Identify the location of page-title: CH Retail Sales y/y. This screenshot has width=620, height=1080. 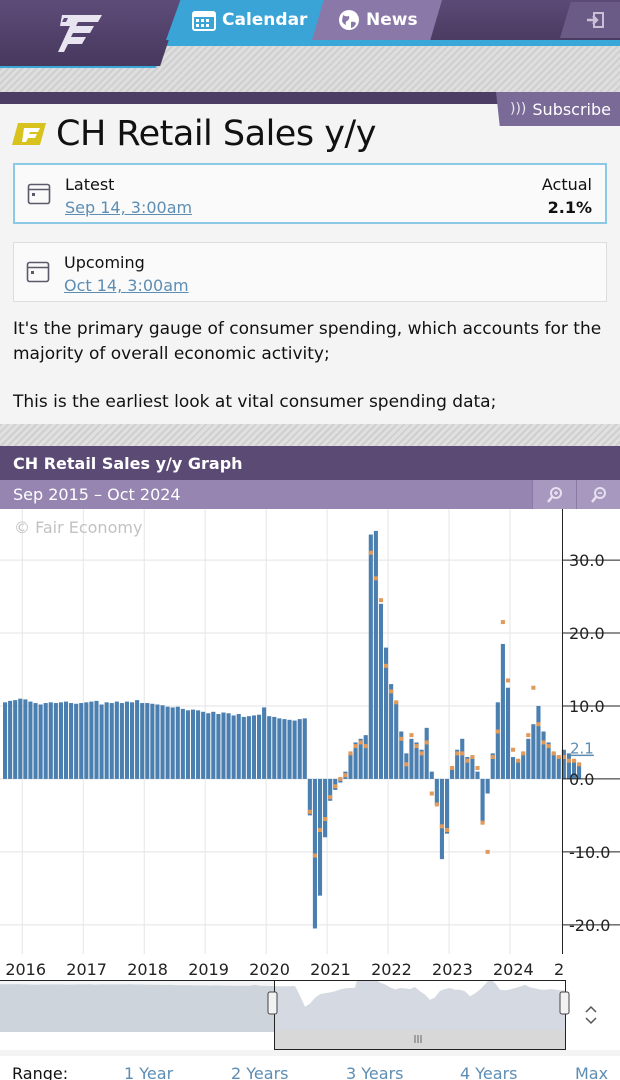
(216, 134).